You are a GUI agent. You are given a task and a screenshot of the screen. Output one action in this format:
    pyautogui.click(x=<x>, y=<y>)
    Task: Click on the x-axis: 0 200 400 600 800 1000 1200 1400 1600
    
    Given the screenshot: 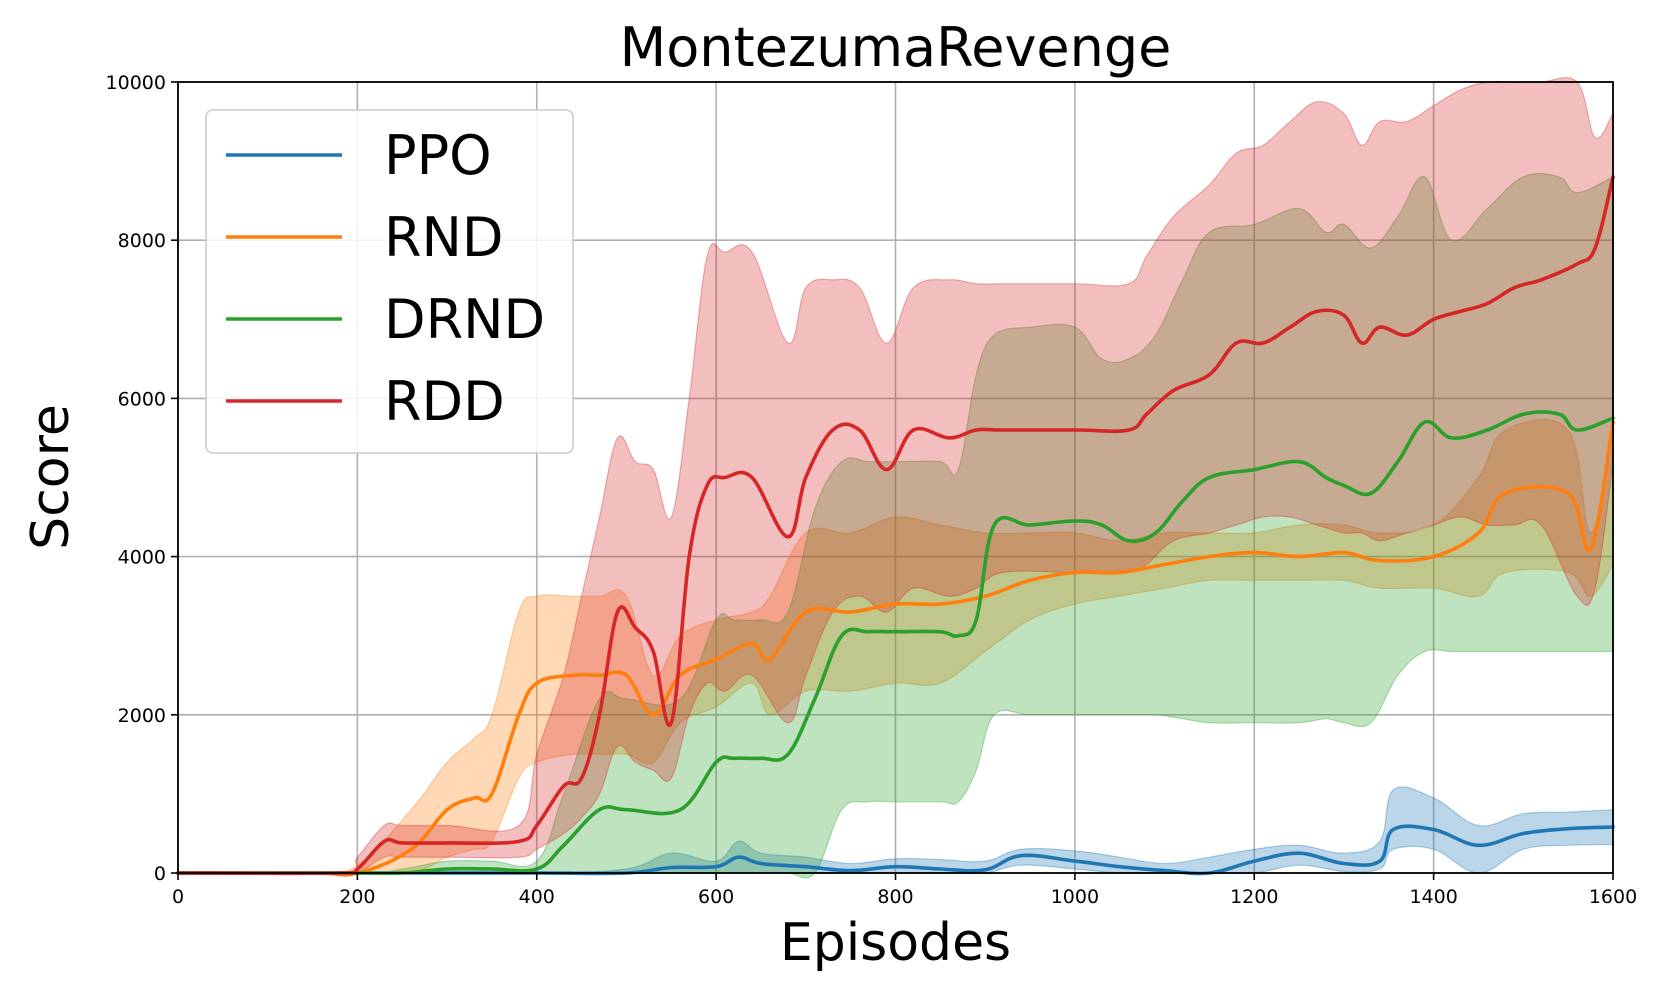 What is the action you would take?
    pyautogui.click(x=904, y=890)
    